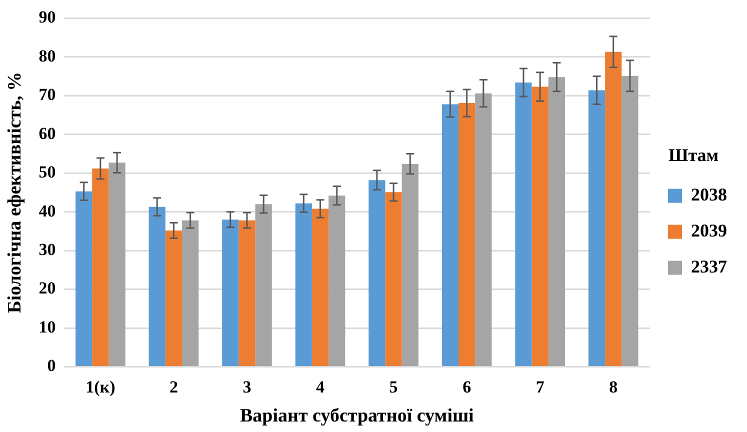 The width and height of the screenshot is (747, 432). What do you see at coordinates (247, 386) in the screenshot?
I see `x-tick-label: 3` at bounding box center [247, 386].